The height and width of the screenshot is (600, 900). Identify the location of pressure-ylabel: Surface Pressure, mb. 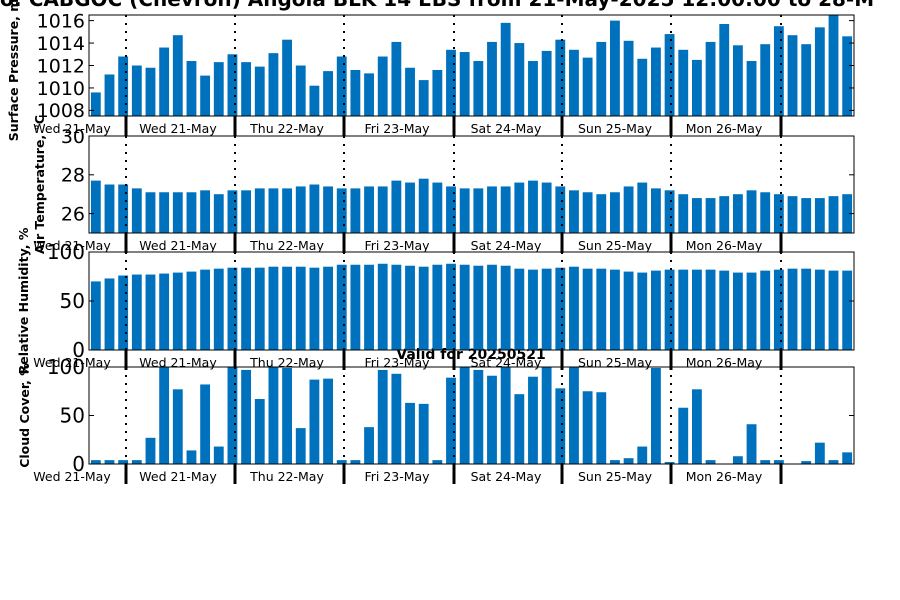
(13, 70).